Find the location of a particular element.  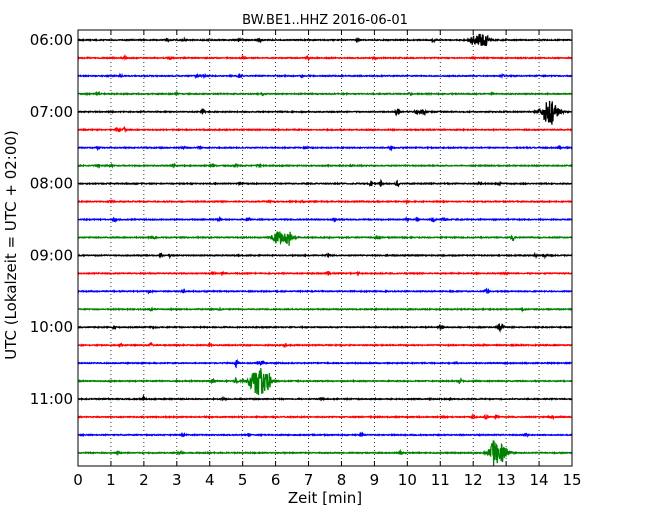

x-tick-label: 5 is located at coordinates (243, 480).